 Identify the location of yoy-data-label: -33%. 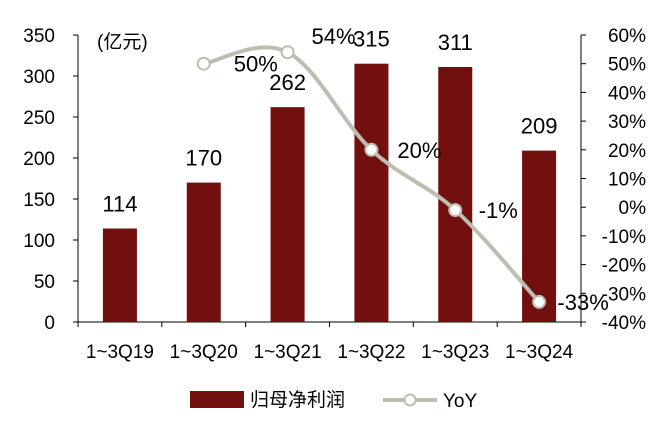
(582, 302).